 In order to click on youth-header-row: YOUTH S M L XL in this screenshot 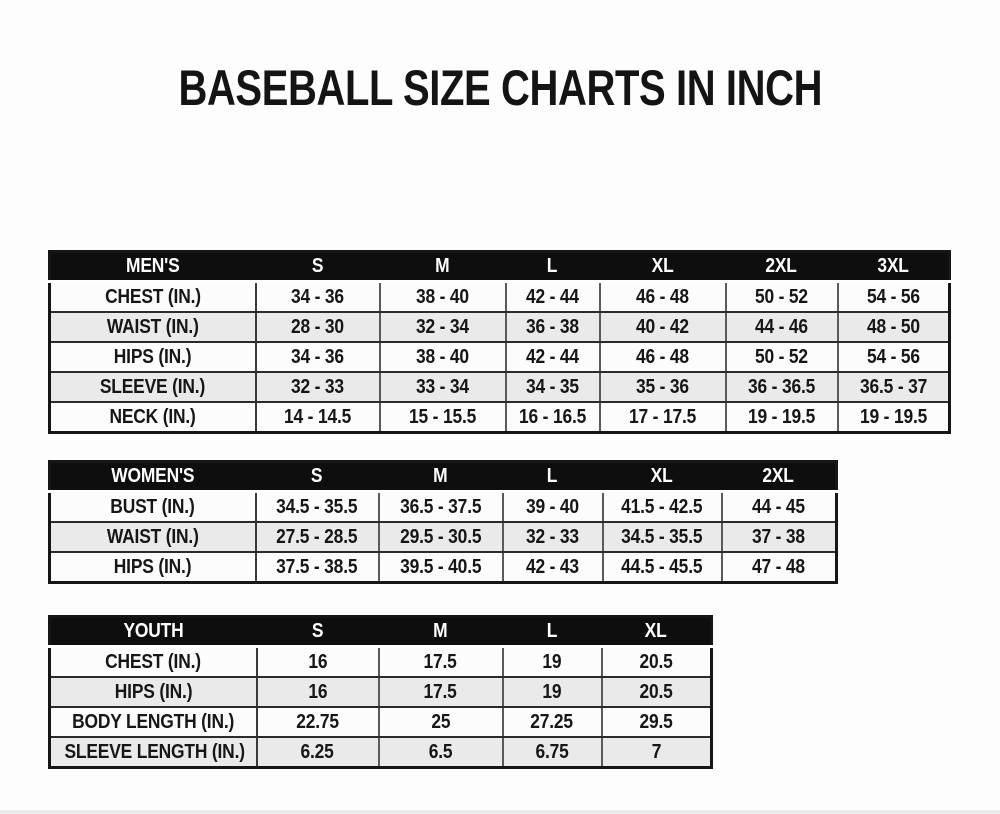, I will do `click(380, 632)`.